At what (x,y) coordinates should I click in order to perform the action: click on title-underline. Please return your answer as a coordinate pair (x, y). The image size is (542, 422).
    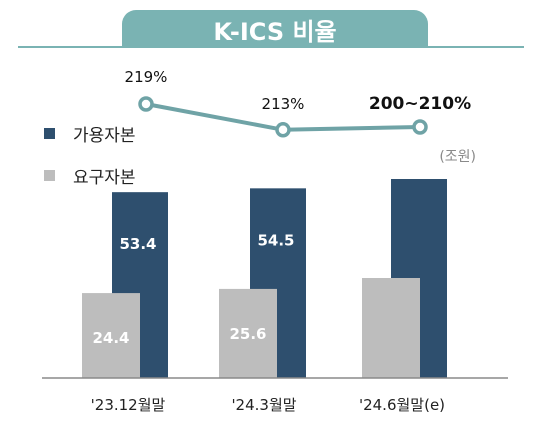
    Looking at the image, I should click on (271, 47).